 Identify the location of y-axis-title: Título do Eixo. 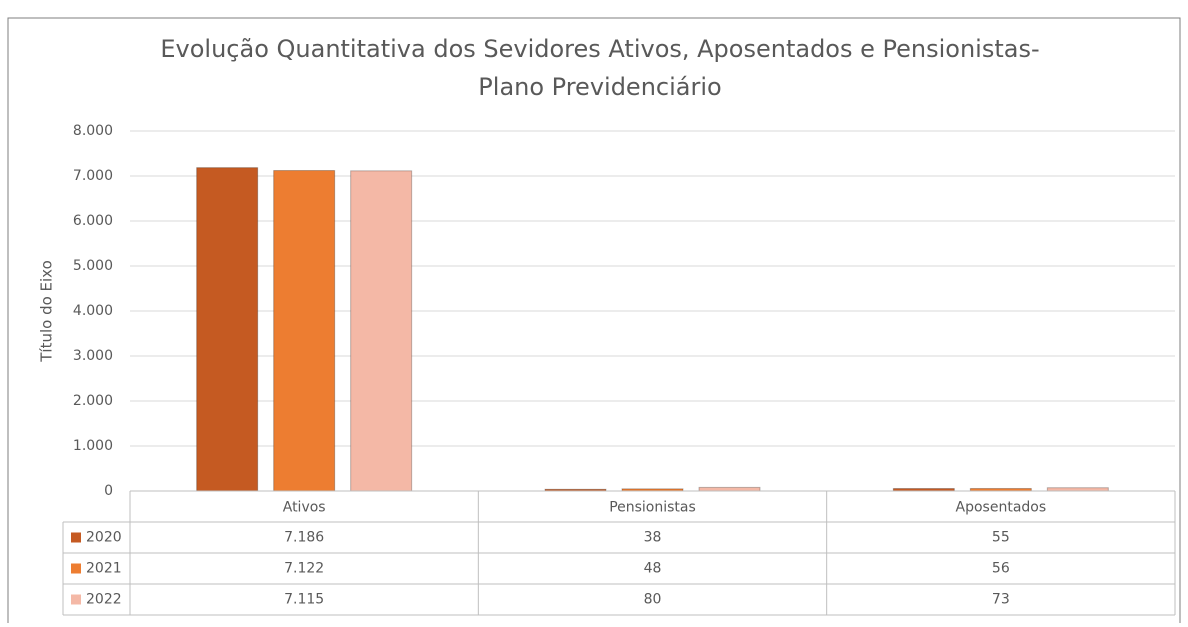
(47, 311).